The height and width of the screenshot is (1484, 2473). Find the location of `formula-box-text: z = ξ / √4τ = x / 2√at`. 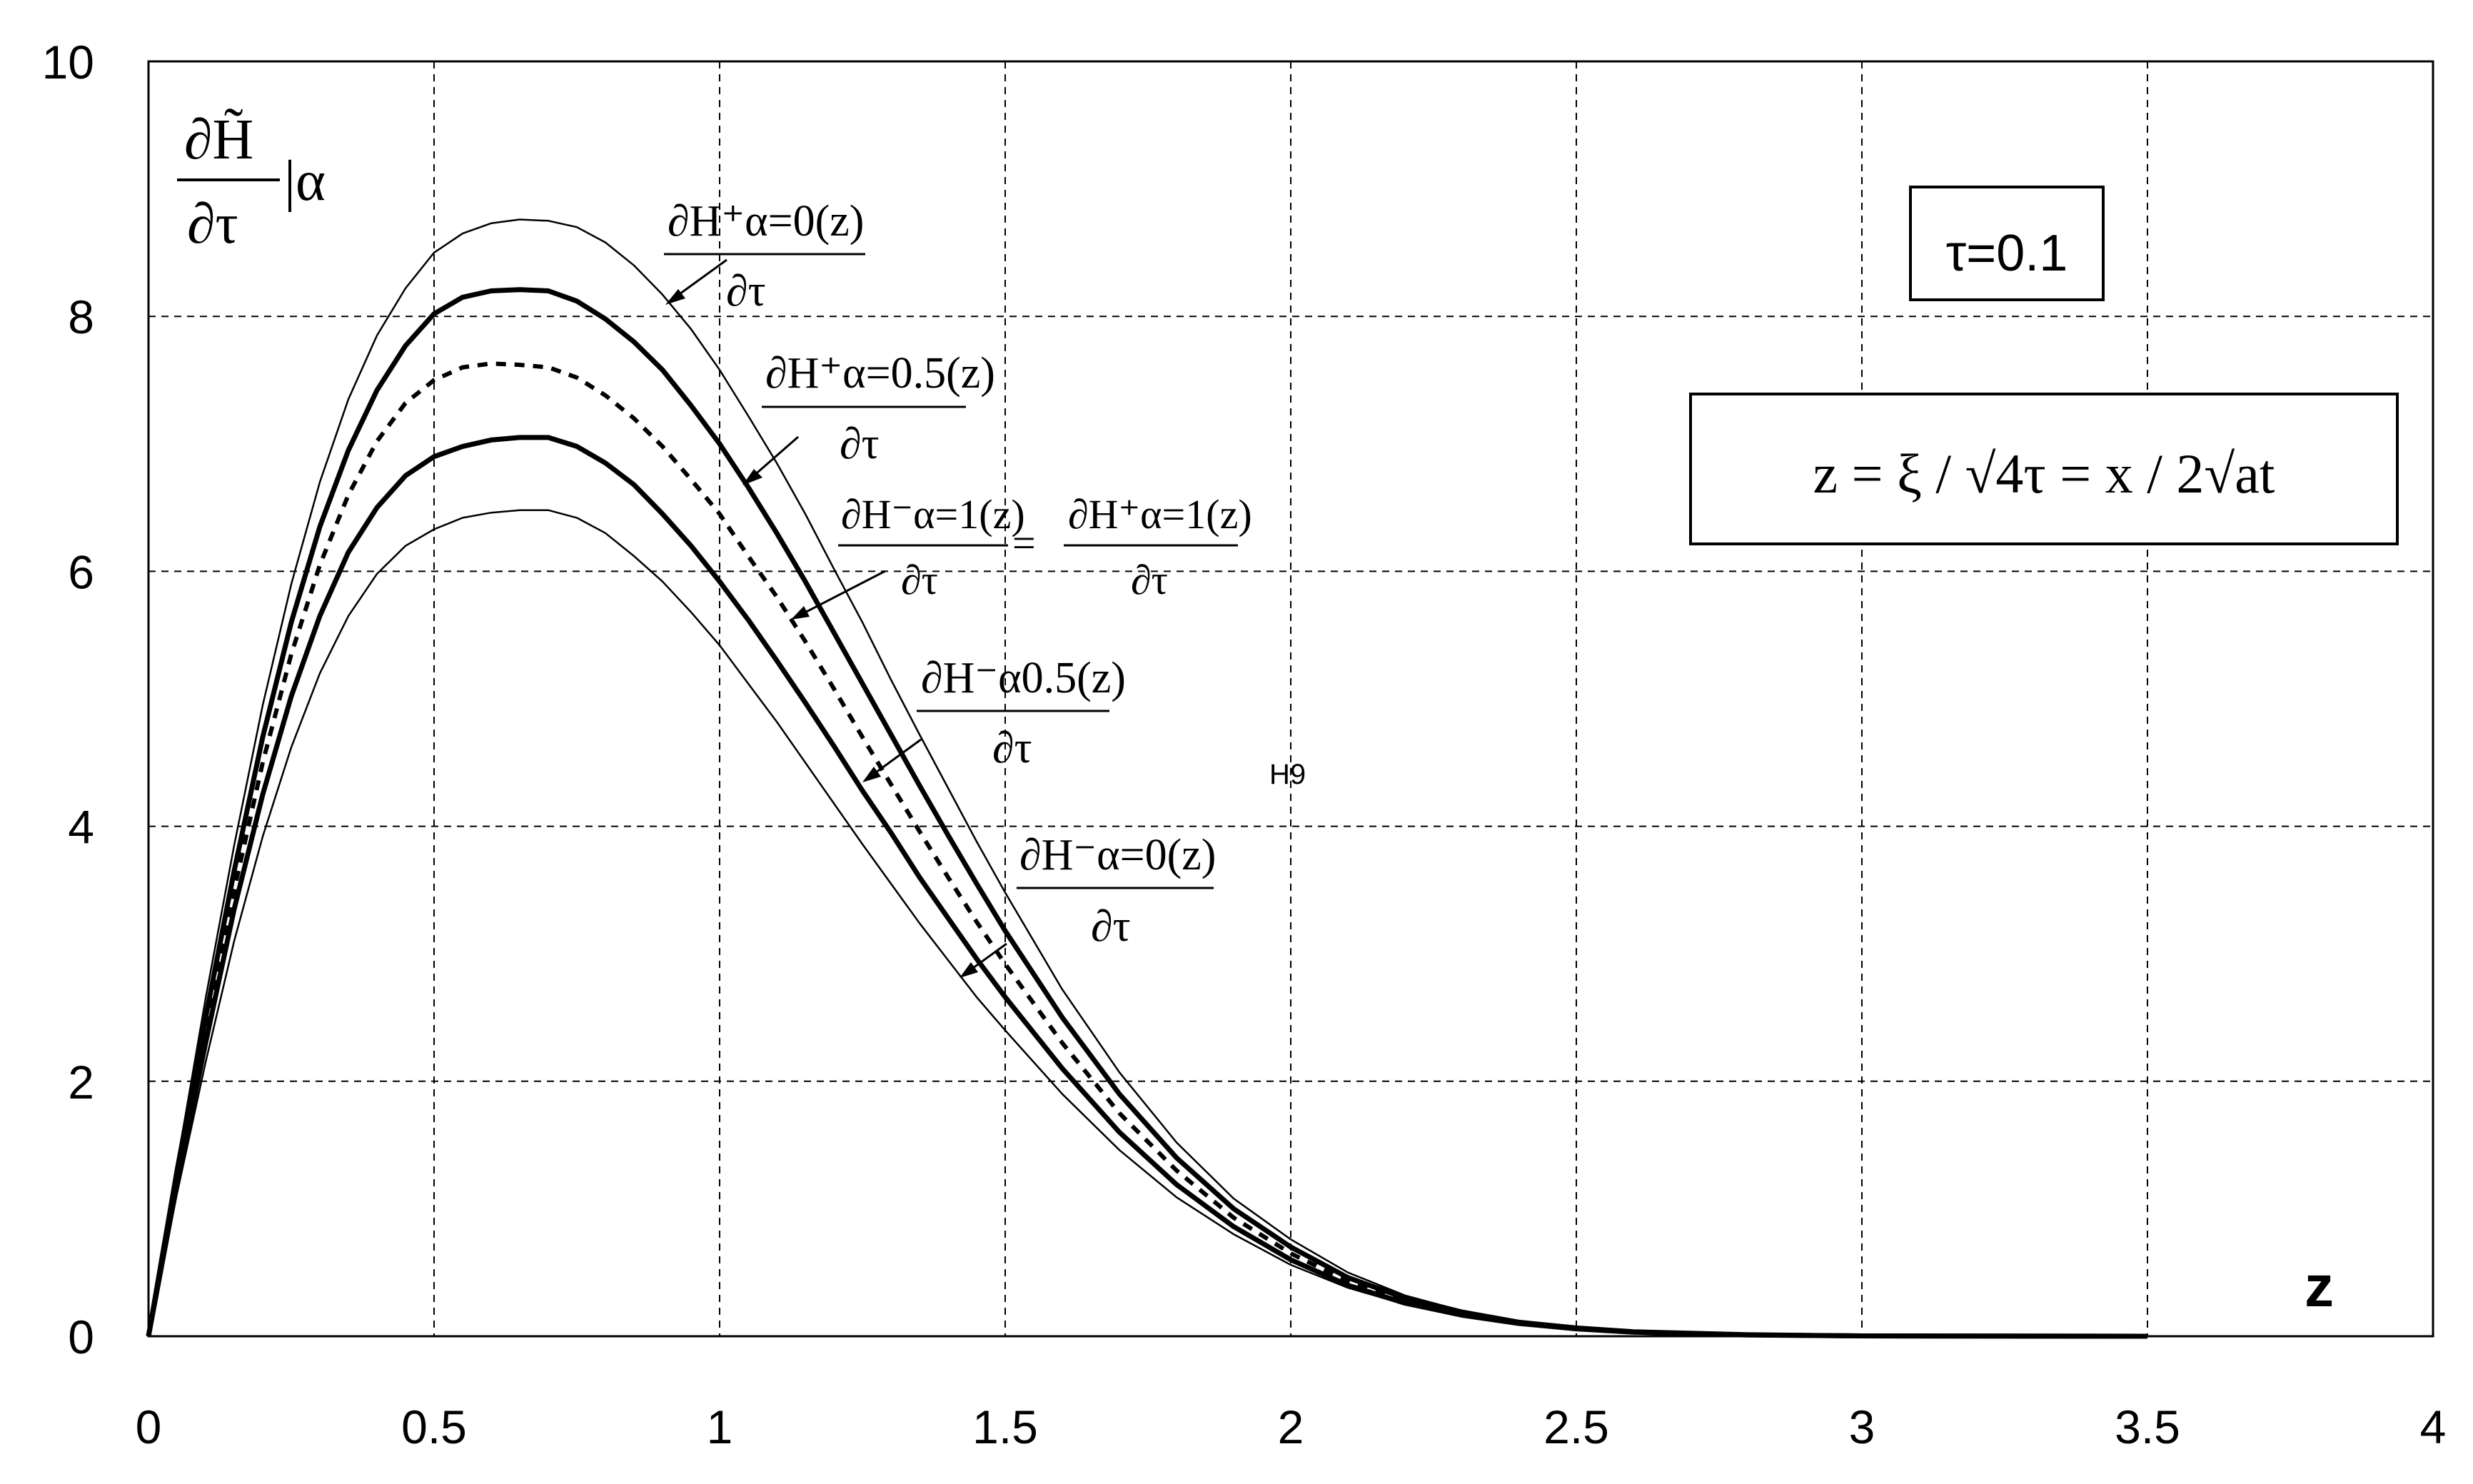

formula-box-text: z = ξ / √4τ = x / 2√at is located at coordinates (2044, 474).